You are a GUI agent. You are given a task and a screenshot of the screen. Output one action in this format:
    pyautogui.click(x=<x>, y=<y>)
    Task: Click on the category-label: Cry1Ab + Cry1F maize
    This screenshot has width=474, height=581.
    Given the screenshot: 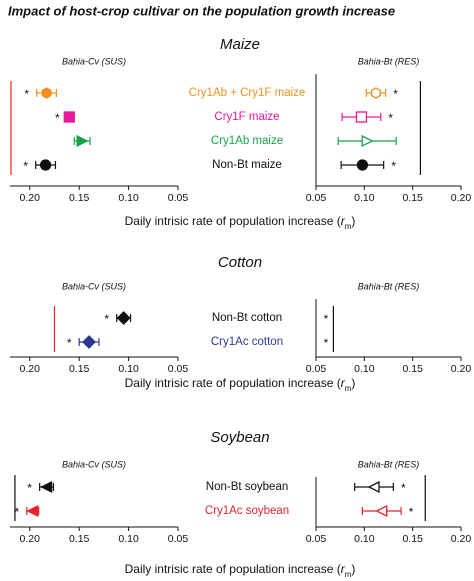 What is the action you would take?
    pyautogui.click(x=247, y=93)
    